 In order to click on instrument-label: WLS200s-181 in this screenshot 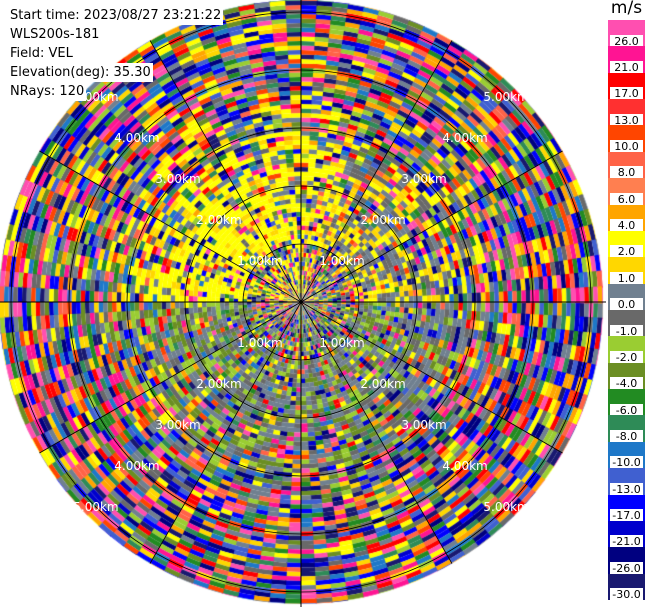, I will do `click(56, 34)`.